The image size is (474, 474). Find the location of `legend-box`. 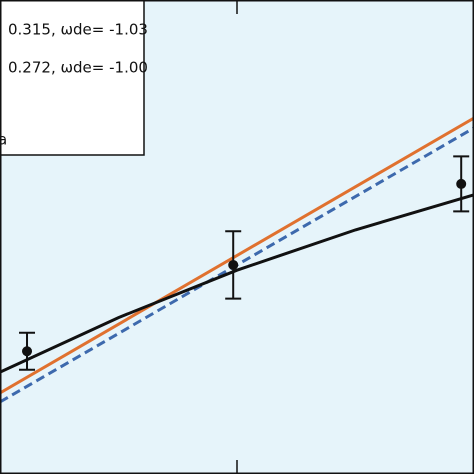

legend-box is located at coordinates (72, 78).